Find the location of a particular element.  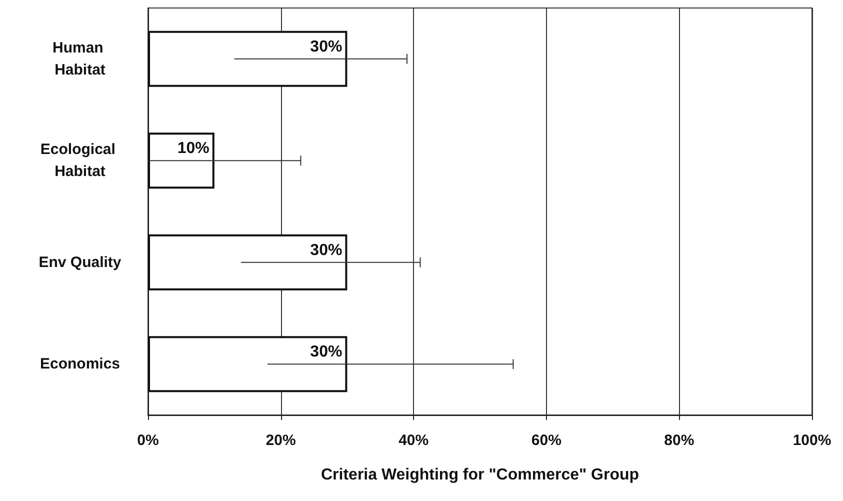

y-tick-label: Human Habitat is located at coordinates (80, 58).